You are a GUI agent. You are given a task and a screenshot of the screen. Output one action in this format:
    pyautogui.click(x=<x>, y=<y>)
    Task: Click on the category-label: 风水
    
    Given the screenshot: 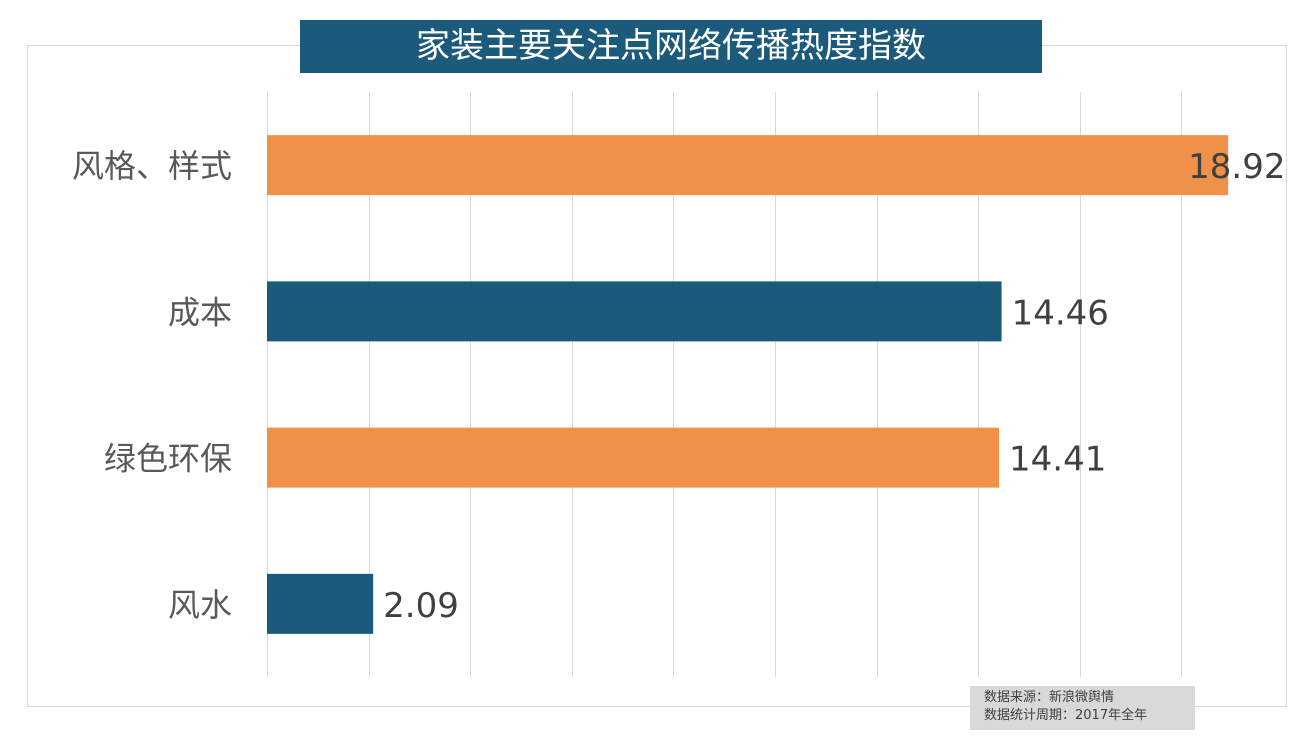 What is the action you would take?
    pyautogui.click(x=200, y=605)
    